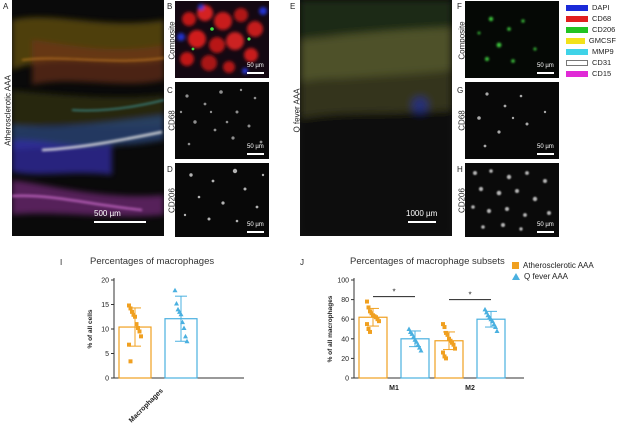 The image size is (617, 434). I want to click on scale-label-a: 500 µm, so click(107, 213).